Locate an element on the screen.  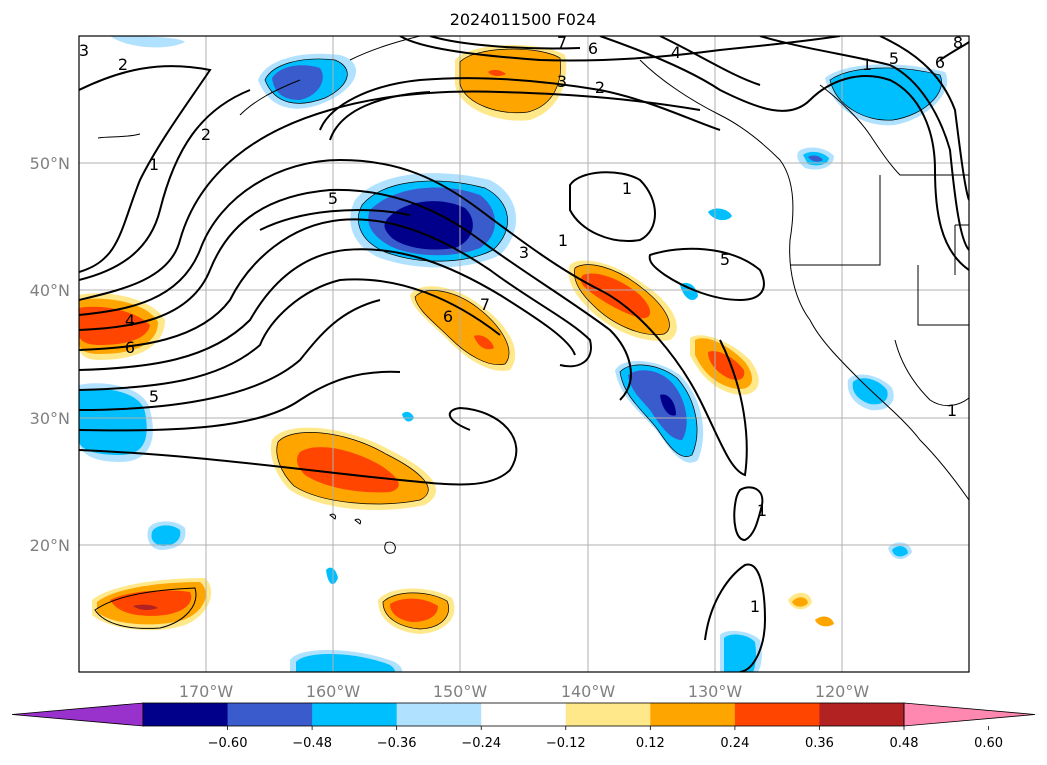
lon-tick-label: 170°W is located at coordinates (206, 691).